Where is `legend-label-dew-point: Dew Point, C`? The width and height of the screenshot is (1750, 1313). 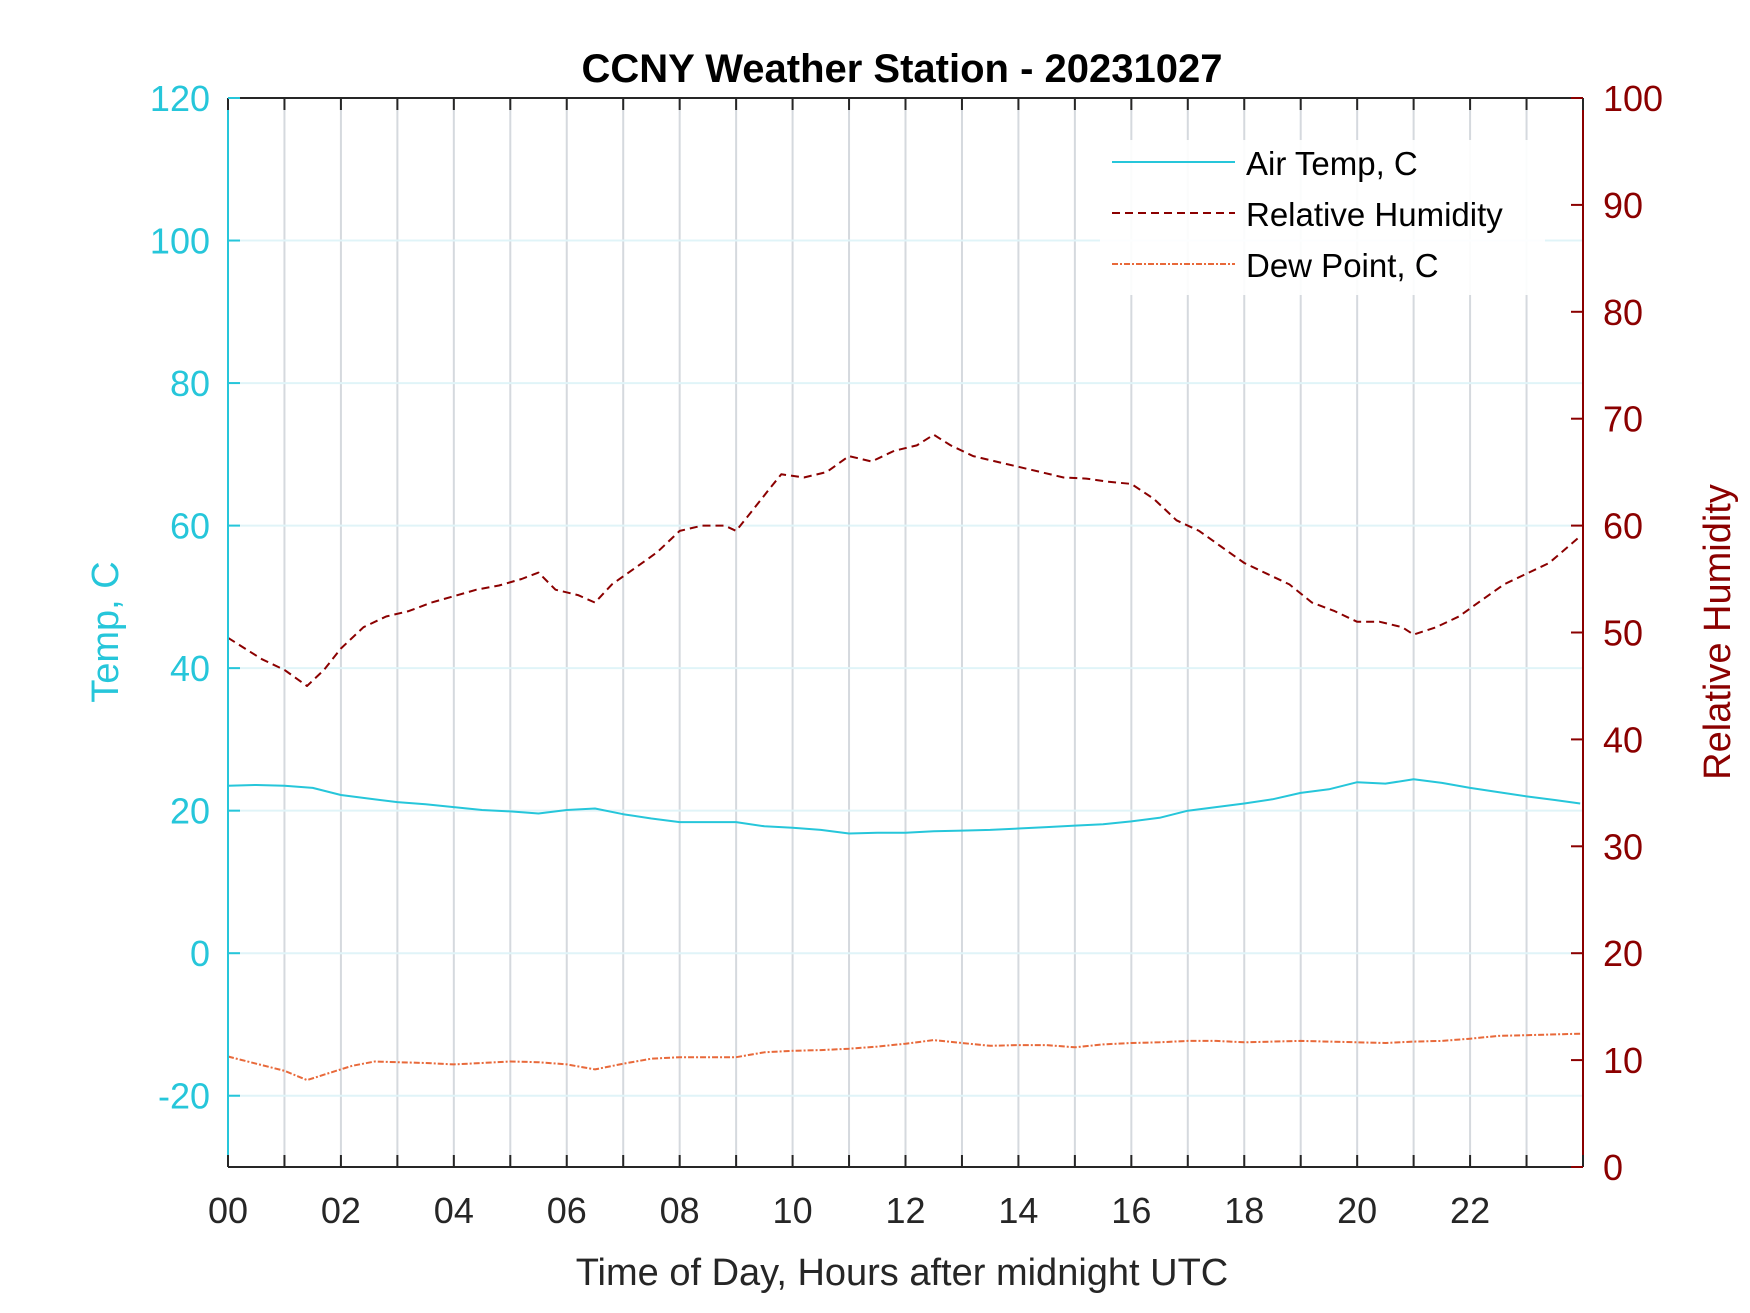
legend-label-dew-point: Dew Point, C is located at coordinates (1342, 265).